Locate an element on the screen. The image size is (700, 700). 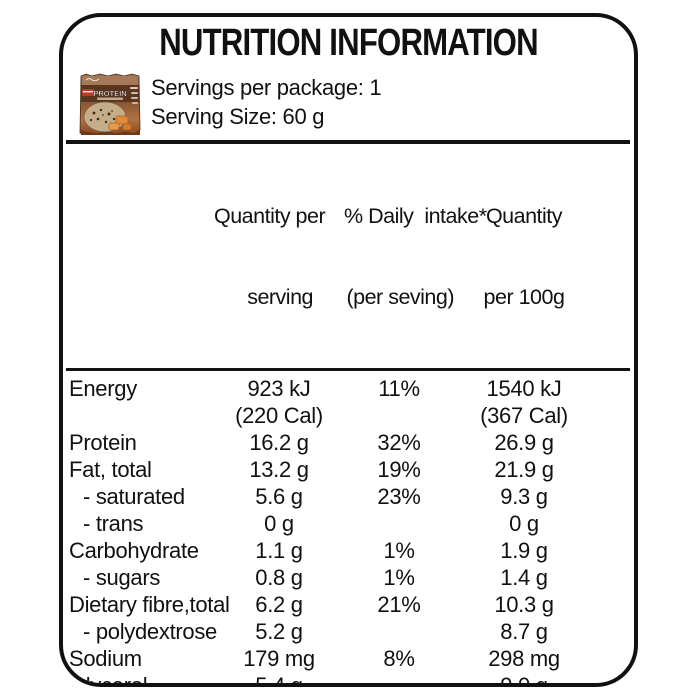
nutrient-name: - saturated is located at coordinates (134, 496).